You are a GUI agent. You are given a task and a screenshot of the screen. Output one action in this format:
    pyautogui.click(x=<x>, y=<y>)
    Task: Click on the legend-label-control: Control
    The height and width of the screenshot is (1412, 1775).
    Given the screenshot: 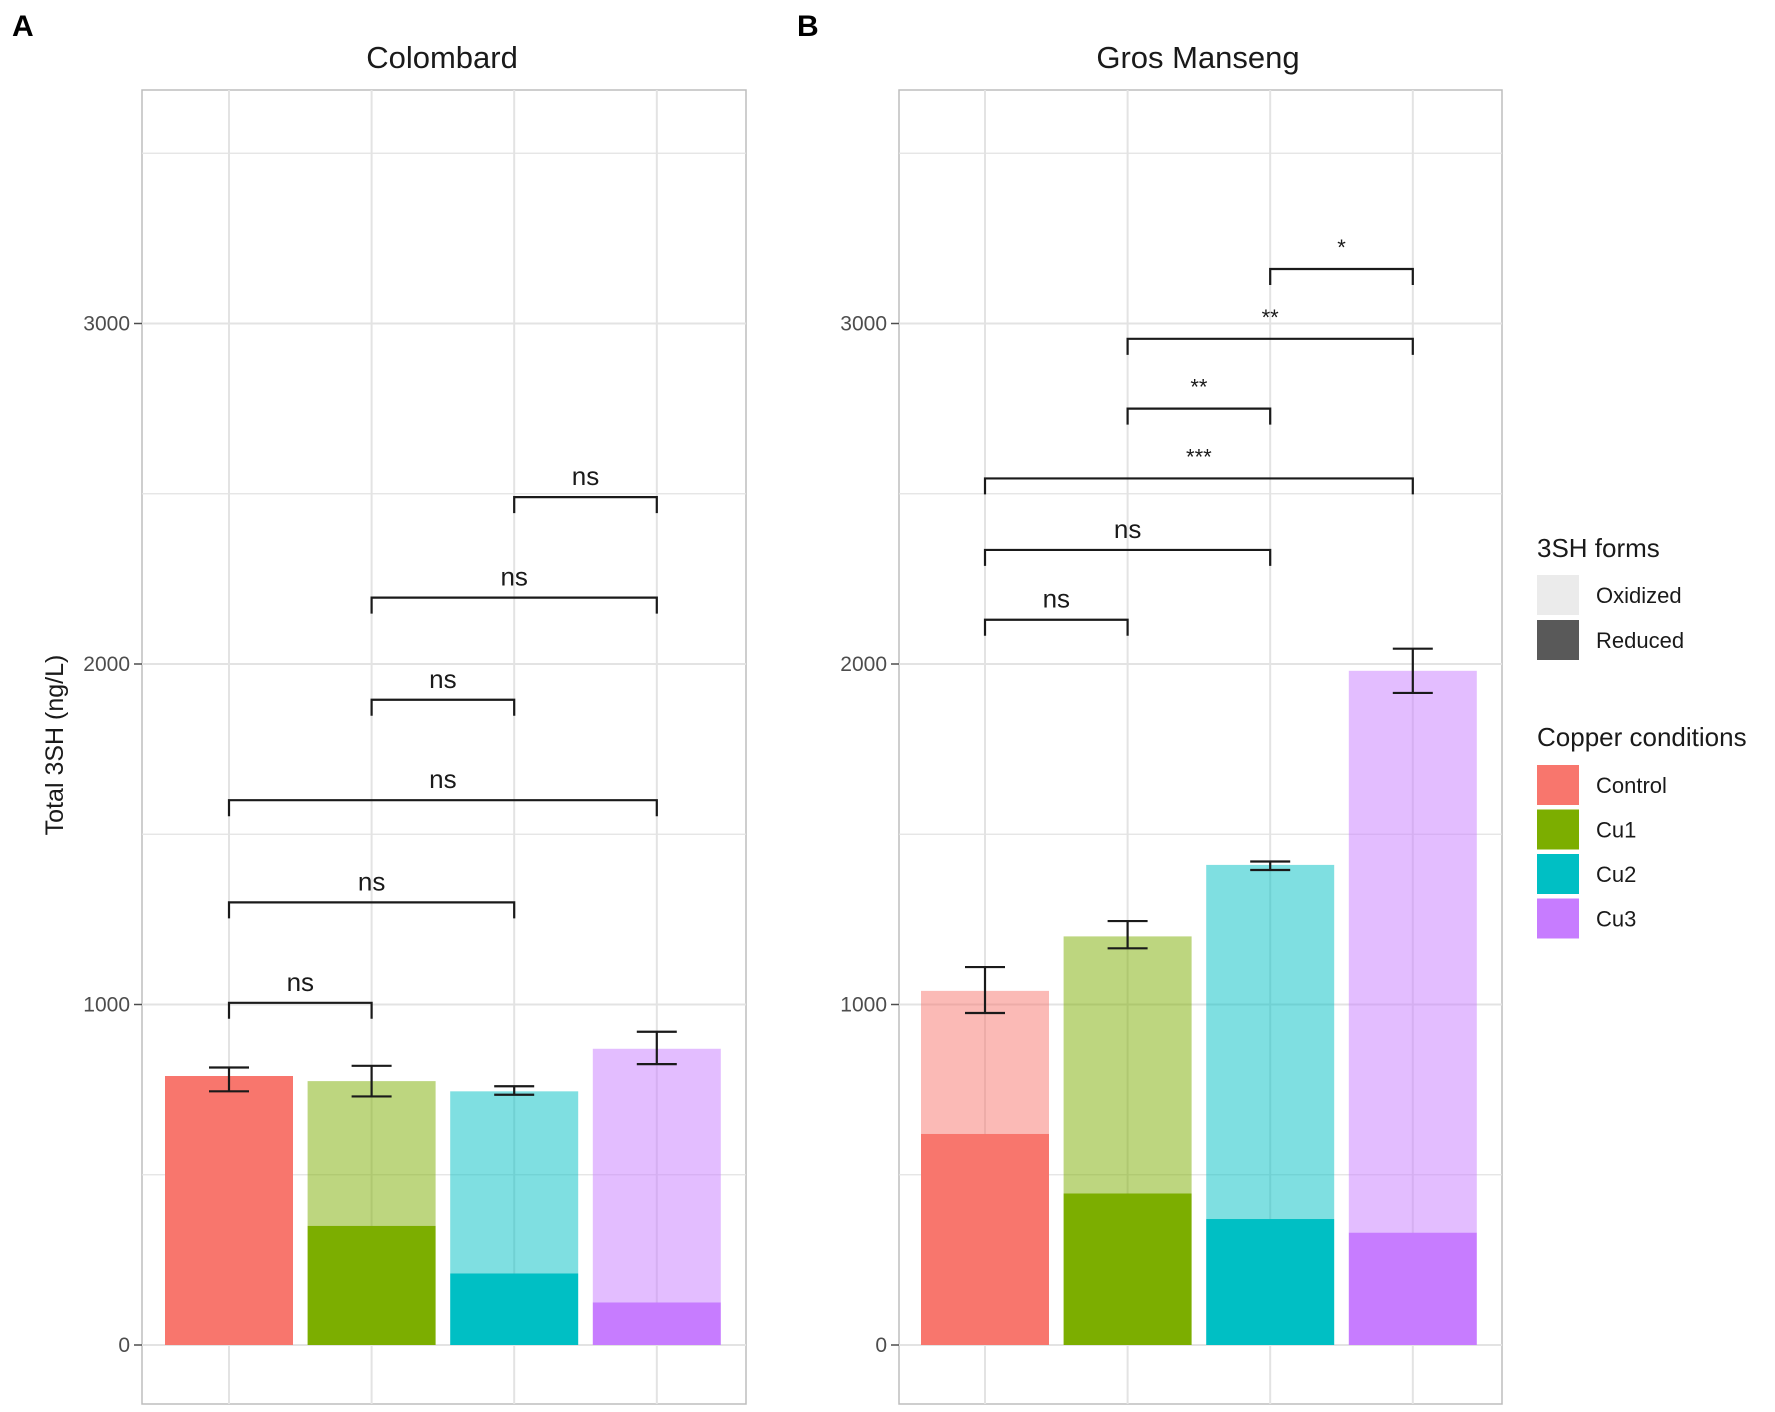 What is the action you would take?
    pyautogui.click(x=1631, y=785)
    